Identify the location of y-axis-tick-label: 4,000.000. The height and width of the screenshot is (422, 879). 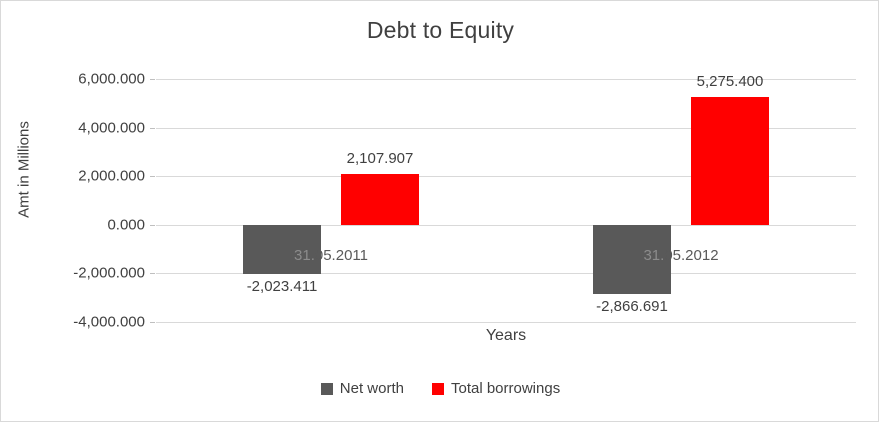
(111, 128).